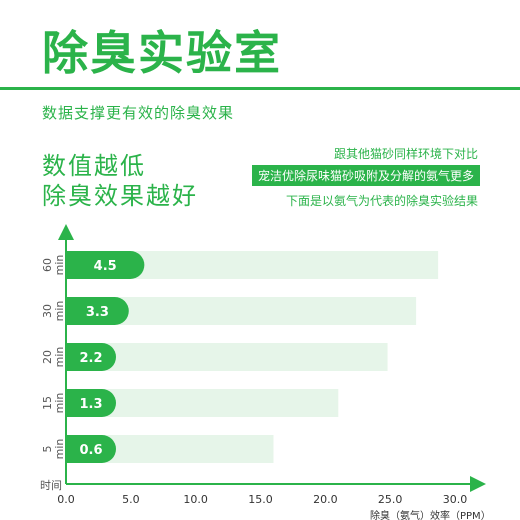 This screenshot has height=520, width=520. I want to click on y-axis-label: 时间, so click(51, 485).